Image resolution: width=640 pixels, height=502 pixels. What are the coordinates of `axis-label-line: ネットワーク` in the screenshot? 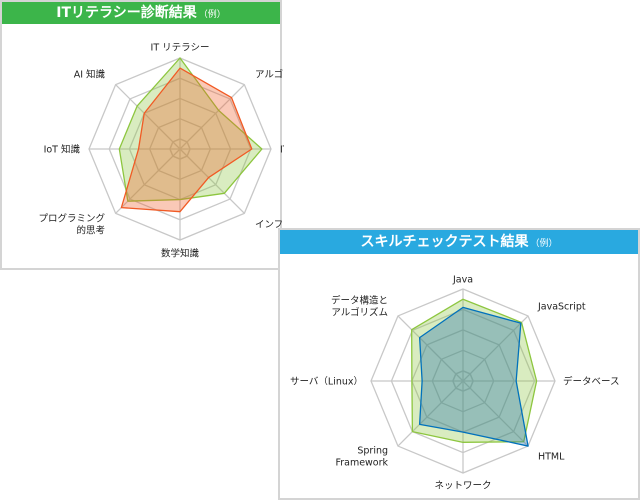 It's located at (462, 486).